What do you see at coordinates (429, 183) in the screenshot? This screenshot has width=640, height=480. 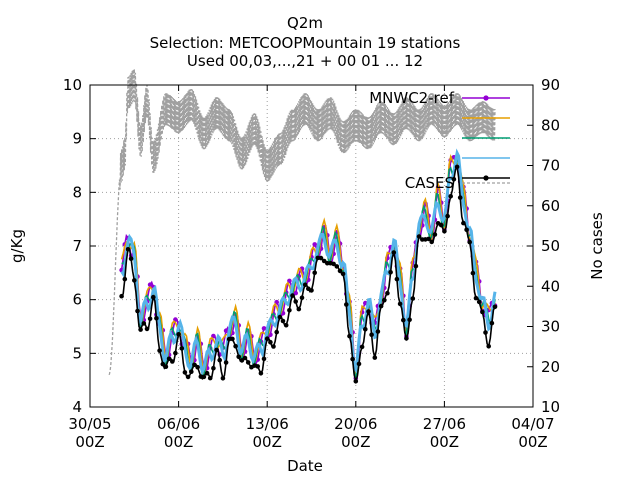 I see `legend-label-cases: CASES` at bounding box center [429, 183].